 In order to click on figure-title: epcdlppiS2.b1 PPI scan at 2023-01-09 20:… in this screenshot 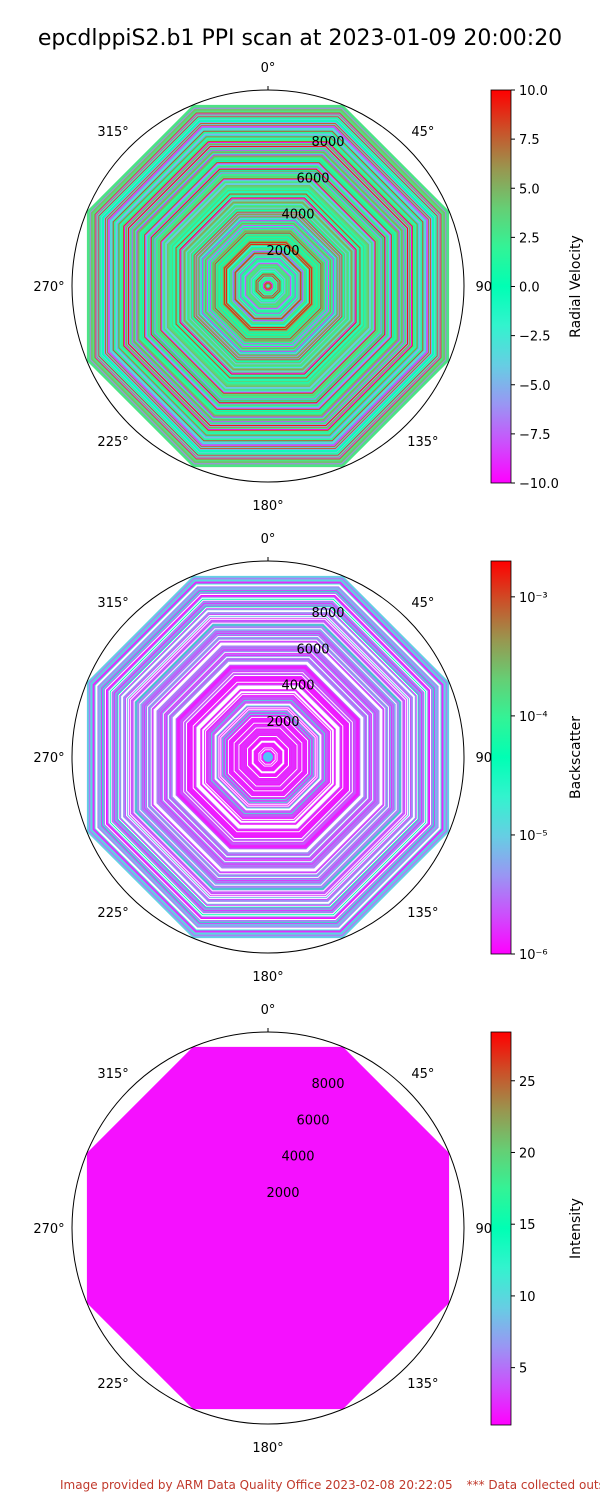, I will do `click(300, 38)`.